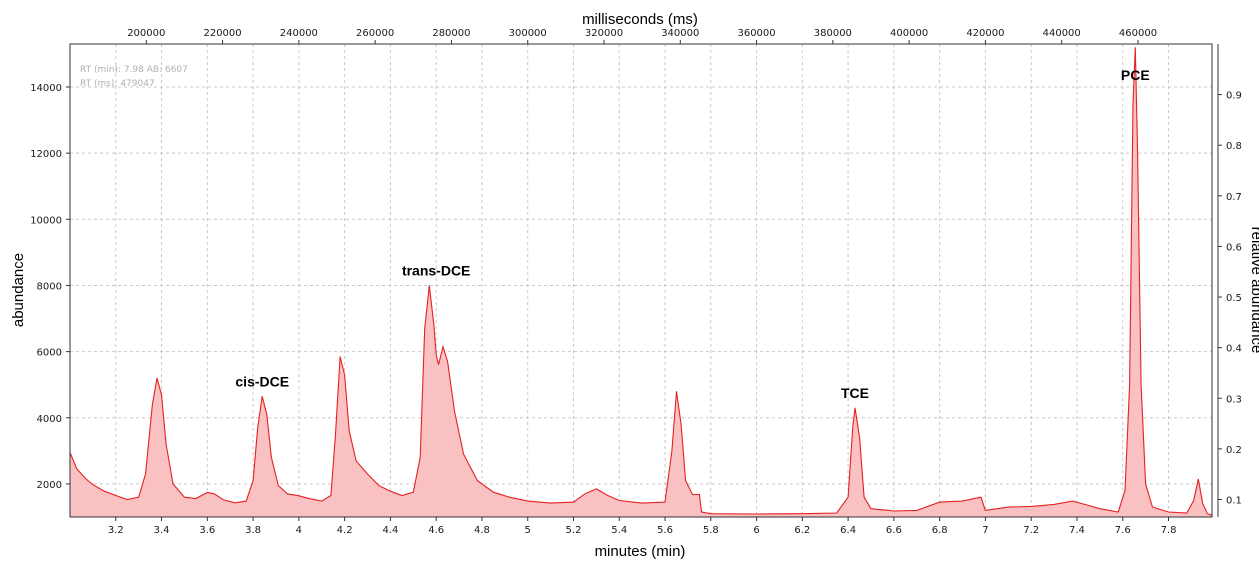  Describe the element at coordinates (665, 530) in the screenshot. I see `x-tick-label: 5.6` at that location.